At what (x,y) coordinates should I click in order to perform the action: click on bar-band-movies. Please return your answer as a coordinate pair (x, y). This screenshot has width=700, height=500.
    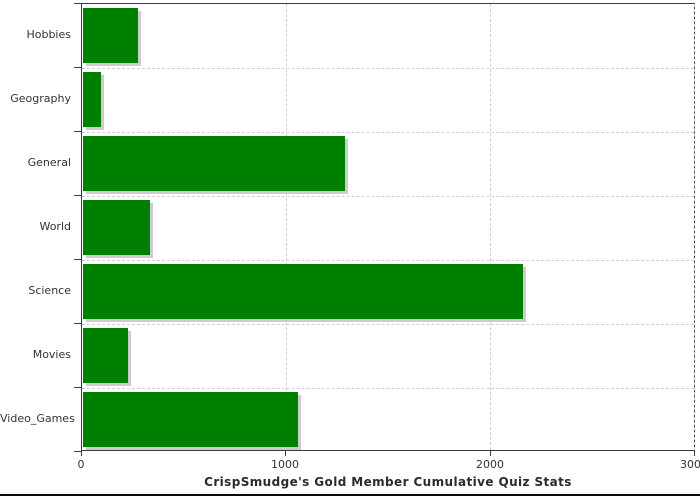
    Looking at the image, I should click on (388, 356).